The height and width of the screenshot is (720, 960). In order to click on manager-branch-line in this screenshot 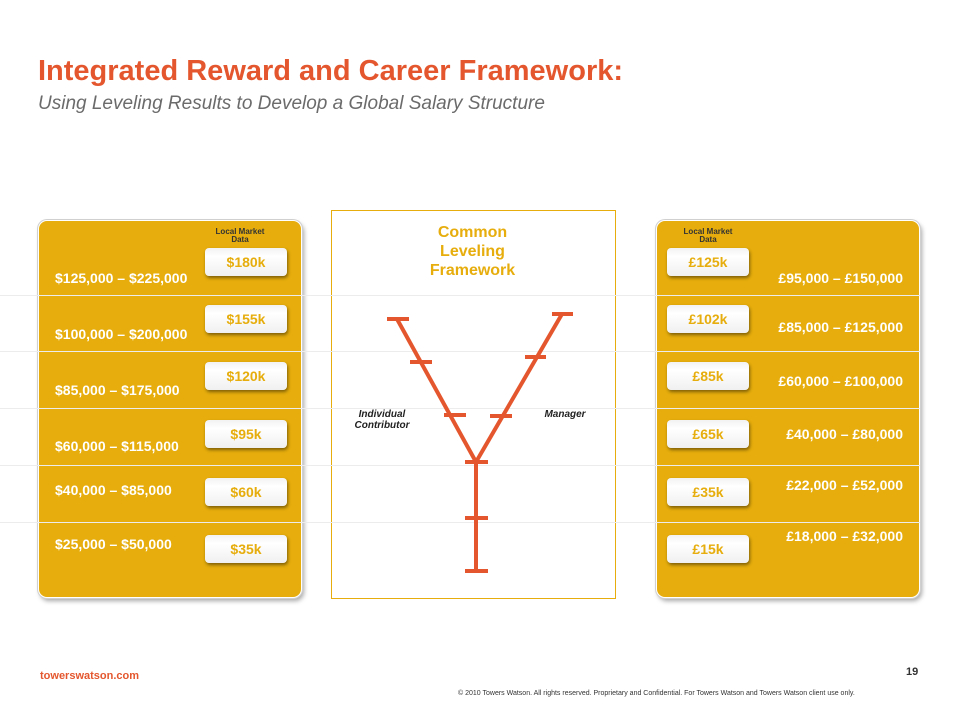, I will do `click(519, 388)`.